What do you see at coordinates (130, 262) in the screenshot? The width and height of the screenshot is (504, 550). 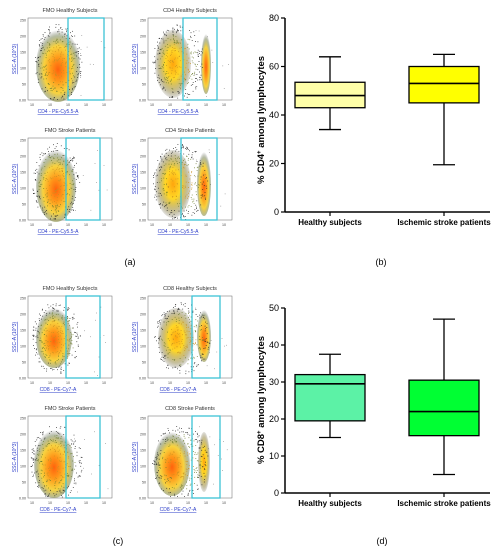 I see `panel-label-a: (a)` at bounding box center [130, 262].